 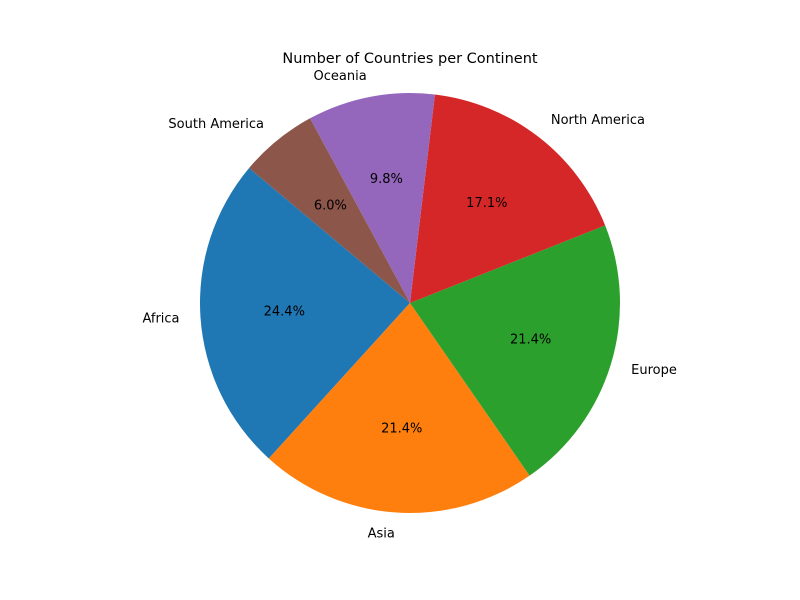 What do you see at coordinates (399, 408) in the screenshot?
I see `pie-slice-asia` at bounding box center [399, 408].